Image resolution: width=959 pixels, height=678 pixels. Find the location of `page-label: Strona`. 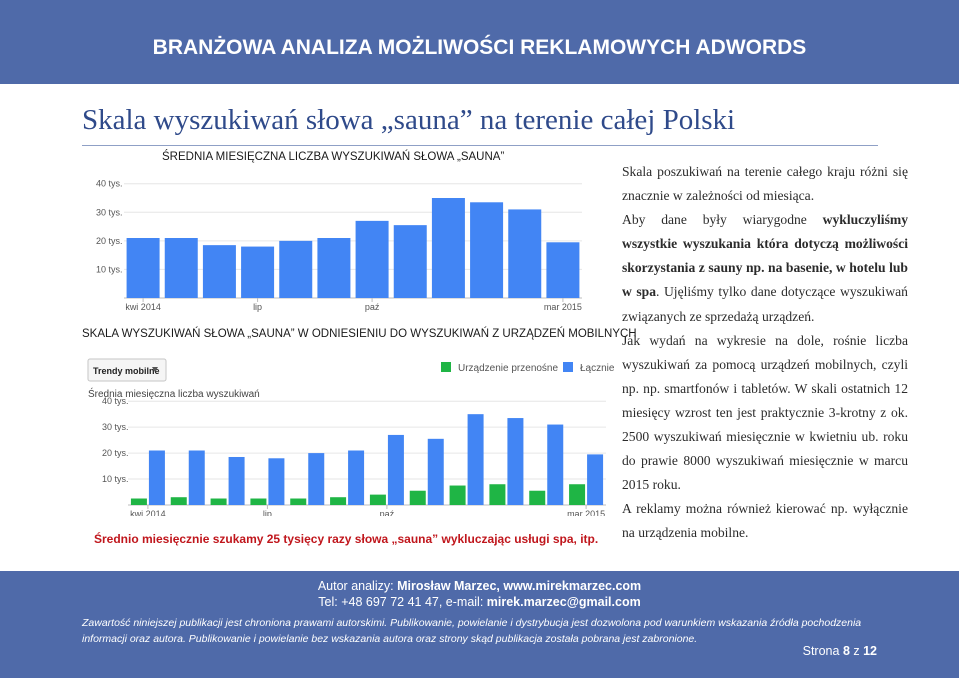

page-label: Strona is located at coordinates (822, 651).